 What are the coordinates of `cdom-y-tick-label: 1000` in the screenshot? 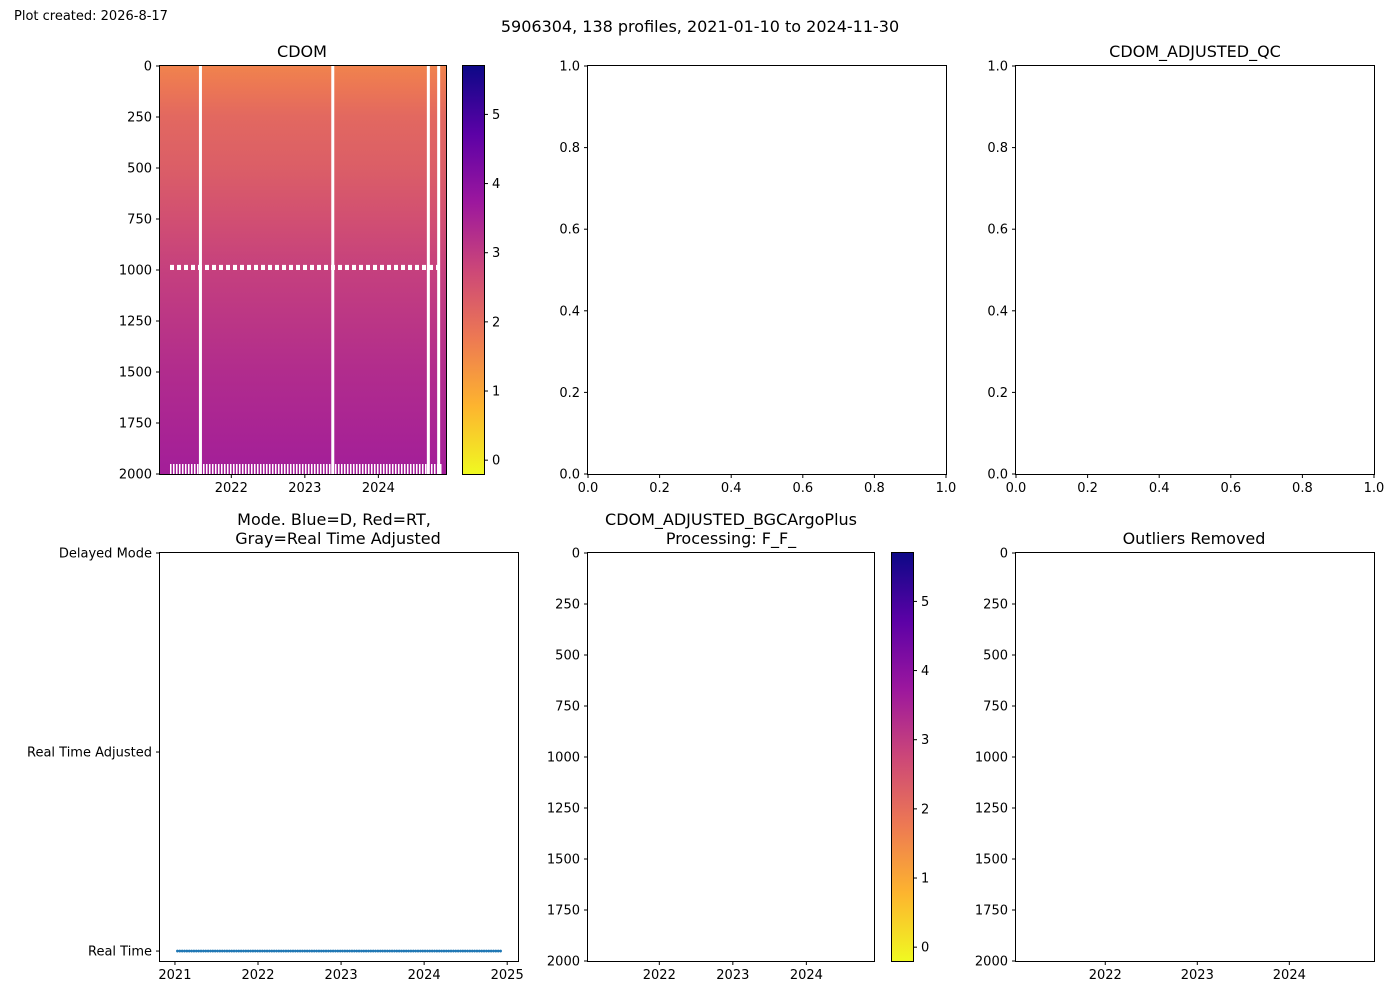 It's located at (135, 271).